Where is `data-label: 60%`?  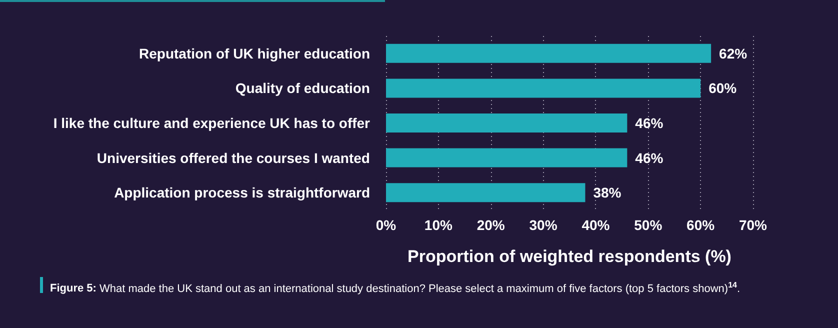 data-label: 60% is located at coordinates (723, 88).